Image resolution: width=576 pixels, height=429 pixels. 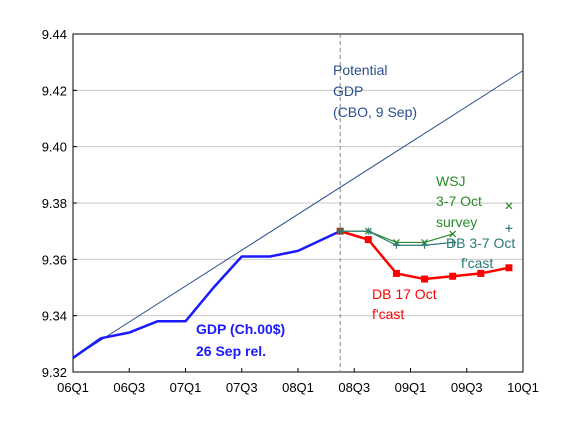 I want to click on y-tick-label: 9.44, so click(x=54, y=34).